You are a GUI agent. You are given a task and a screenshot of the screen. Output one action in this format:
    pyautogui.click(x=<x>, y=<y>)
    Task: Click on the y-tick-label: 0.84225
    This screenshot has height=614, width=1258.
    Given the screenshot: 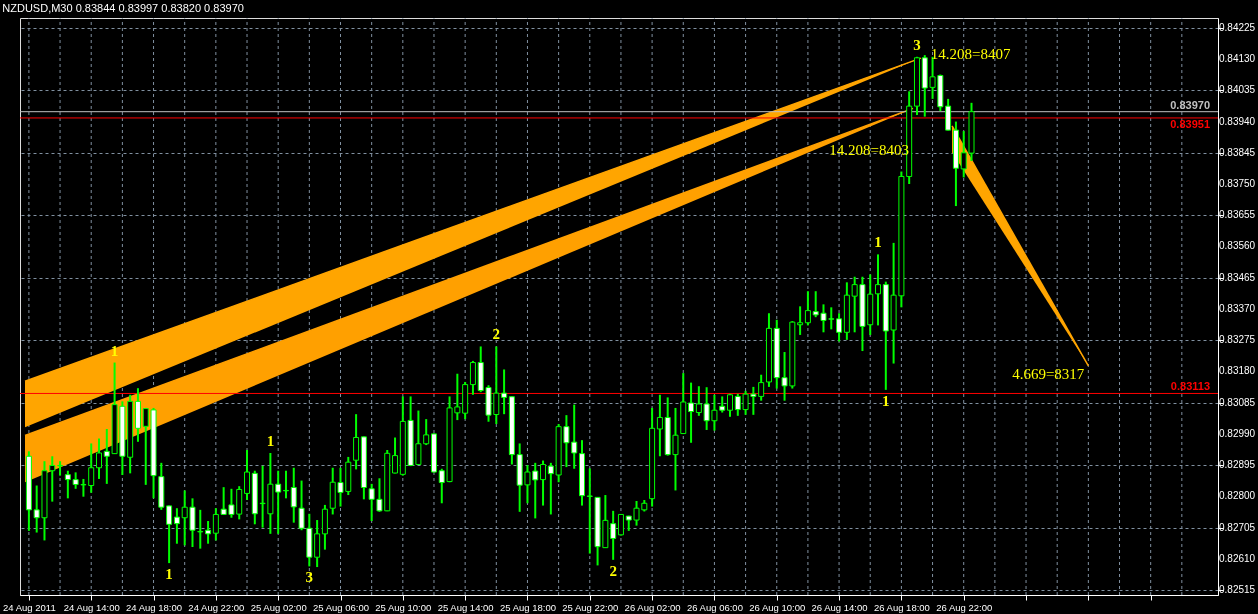 What is the action you would take?
    pyautogui.click(x=1237, y=27)
    